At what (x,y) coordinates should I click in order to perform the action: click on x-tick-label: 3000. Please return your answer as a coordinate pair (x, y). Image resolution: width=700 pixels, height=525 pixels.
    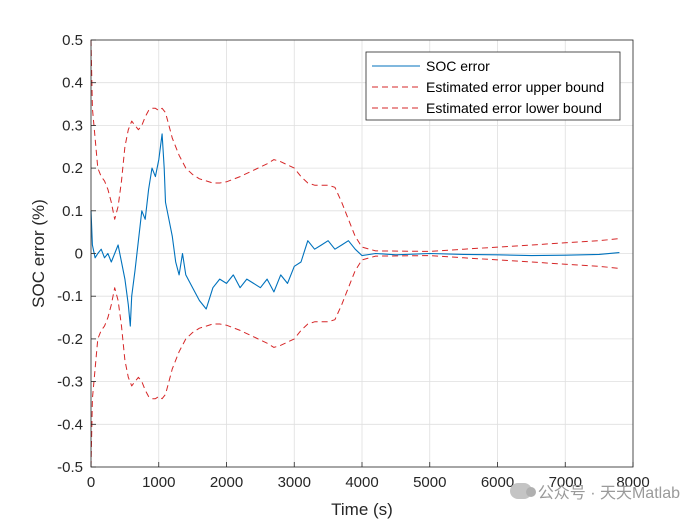
    Looking at the image, I should click on (294, 482).